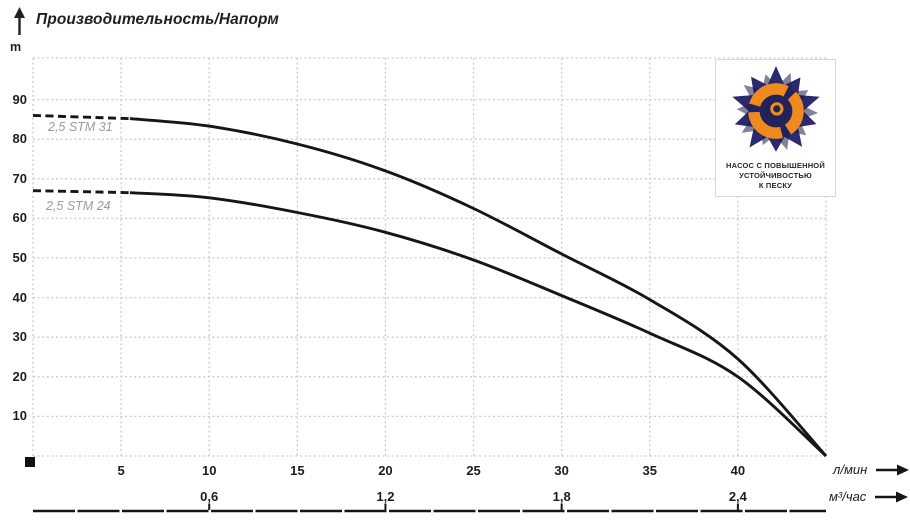  I want to click on x-tick-label-lmin: 15, so click(297, 470).